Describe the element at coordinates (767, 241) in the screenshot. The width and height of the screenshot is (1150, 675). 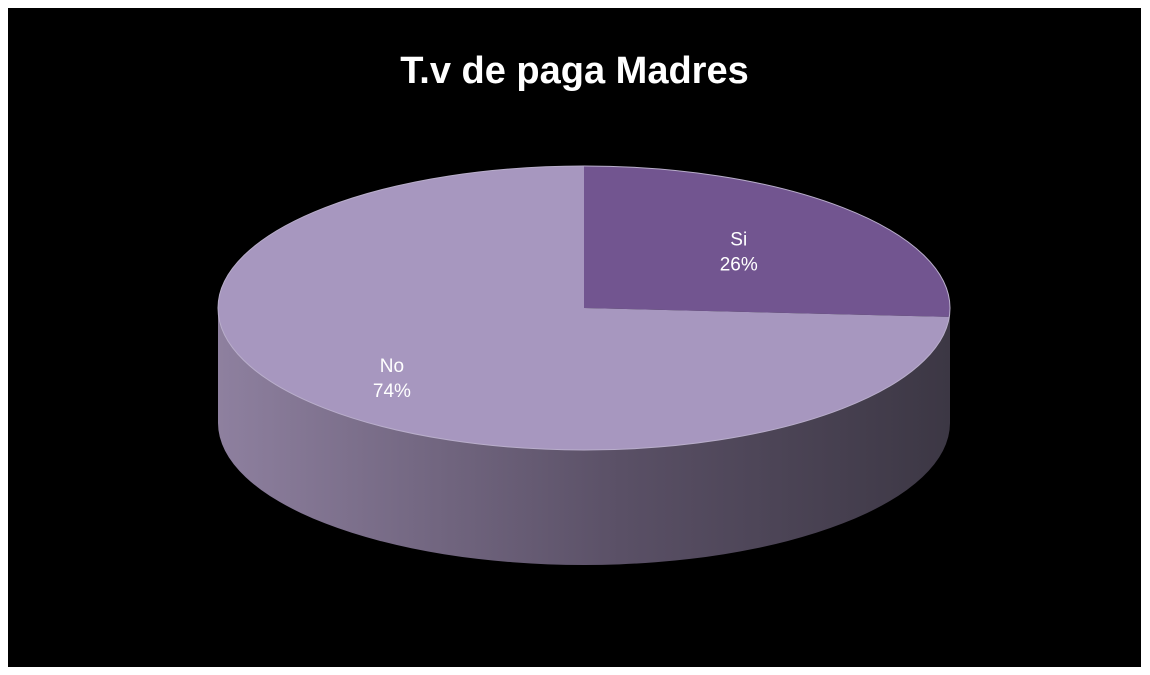
I see `pie-slice-si` at that location.